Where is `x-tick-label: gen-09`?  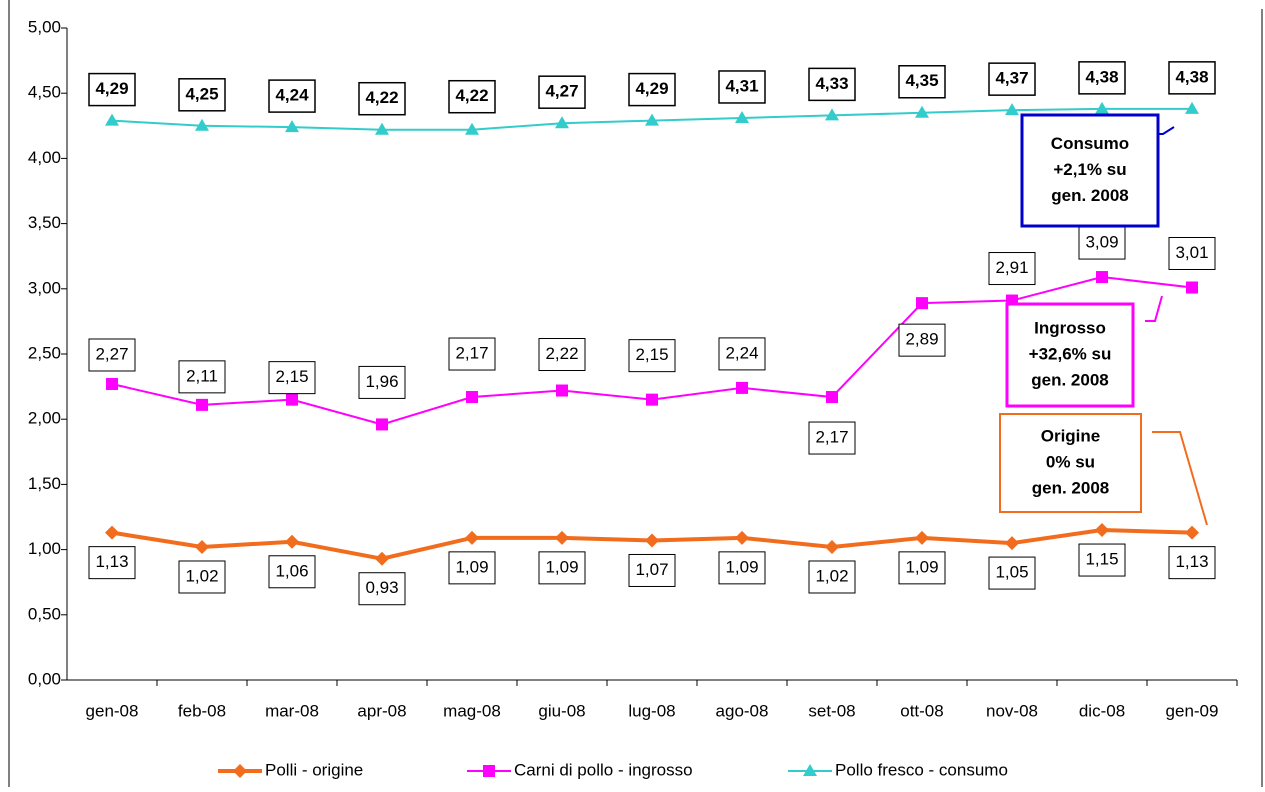 x-tick-label: gen-09 is located at coordinates (1192, 710).